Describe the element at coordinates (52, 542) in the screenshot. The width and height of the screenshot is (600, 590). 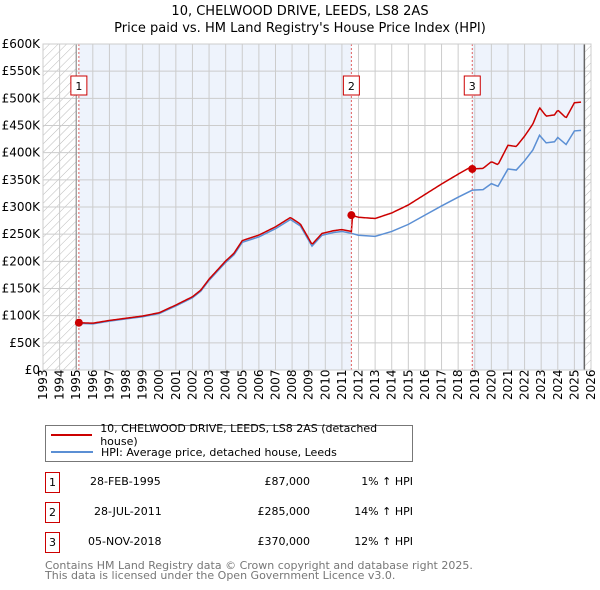
I see `sale-number: 3` at that location.